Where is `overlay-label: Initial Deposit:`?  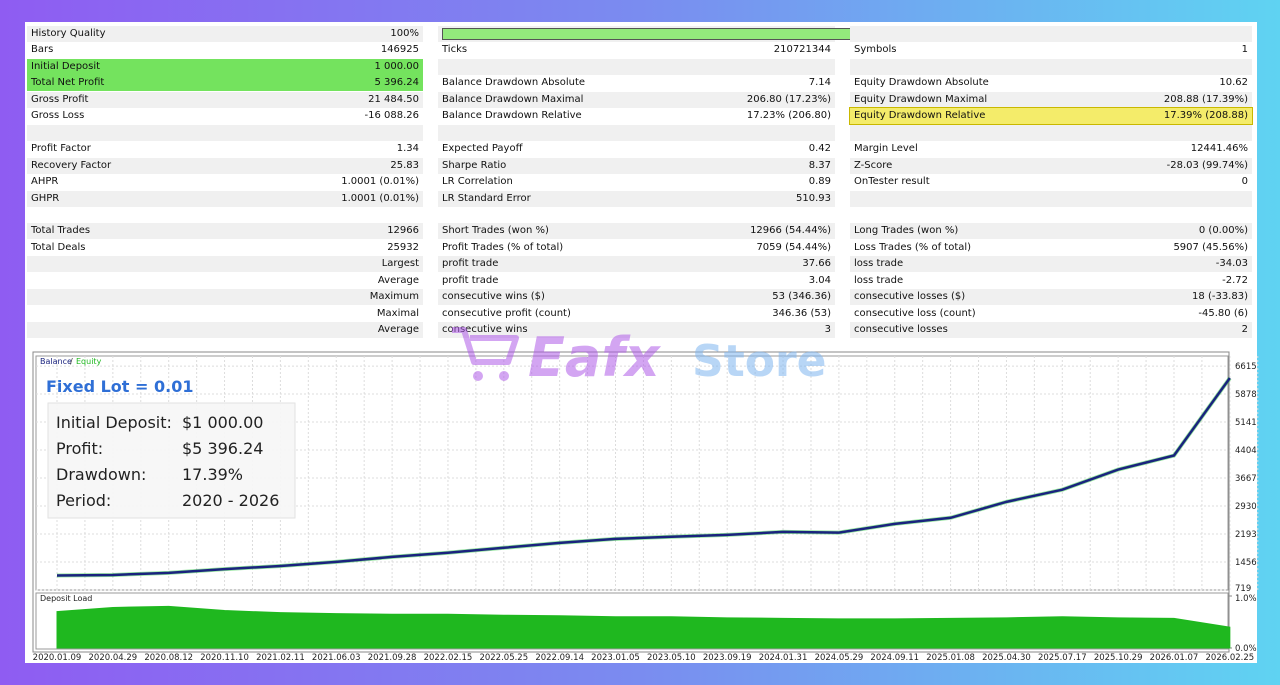
overlay-label: Initial Deposit: is located at coordinates (114, 422).